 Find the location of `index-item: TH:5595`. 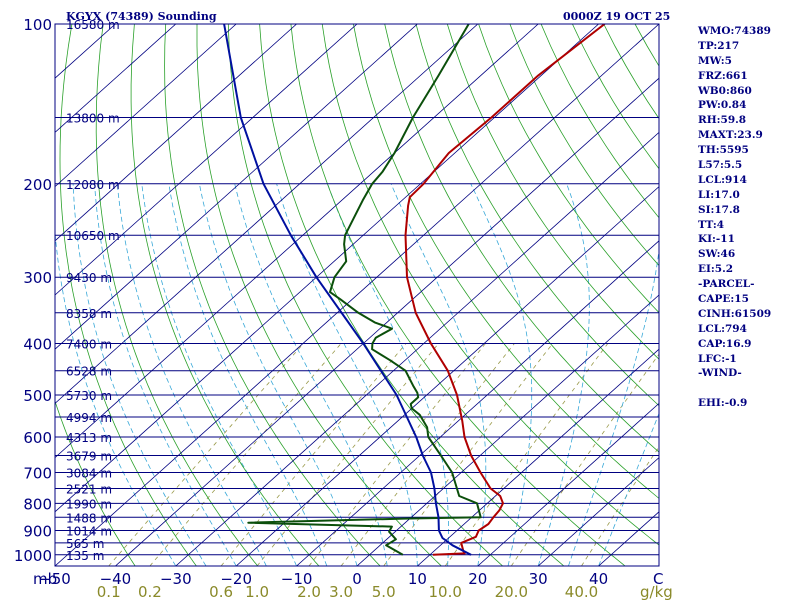

index-item: TH:5595 is located at coordinates (723, 150).